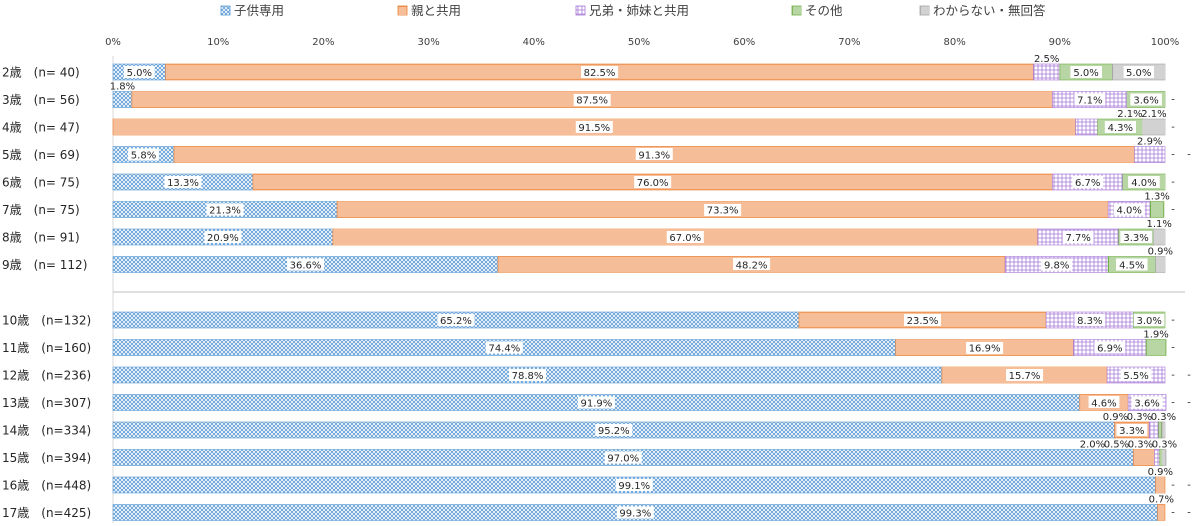 The image size is (1200, 526). What do you see at coordinates (587, 232) in the screenshot?
I see `bar-row: 8歳 (n= 91) 20.9% 67.0% 7.7% 3.3% 1.1%` at bounding box center [587, 232].